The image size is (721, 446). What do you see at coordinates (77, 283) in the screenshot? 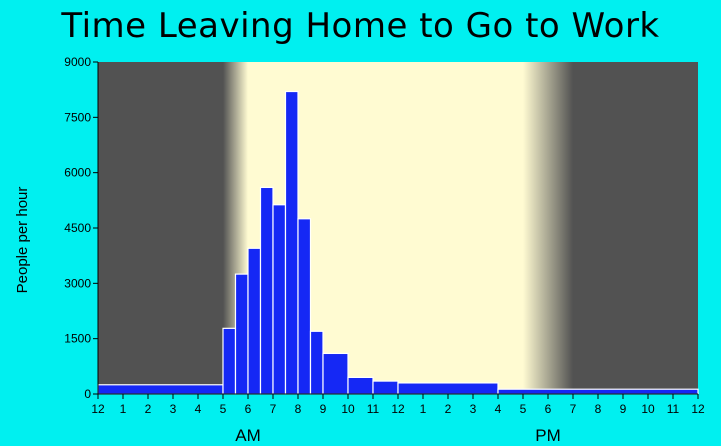
I see `y-tick-label: 3000` at bounding box center [77, 283].